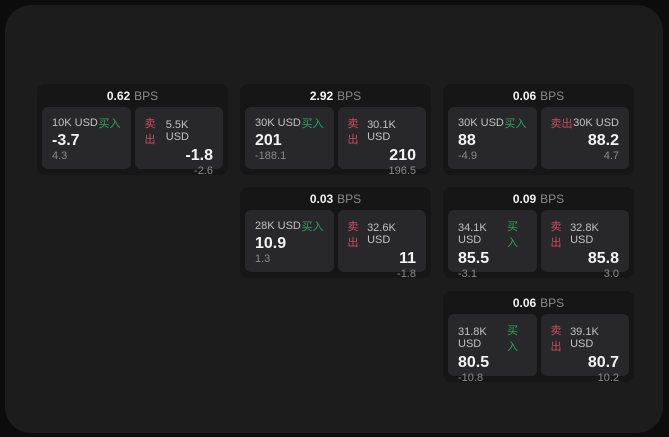 This screenshot has height=437, width=669. What do you see at coordinates (60, 156) in the screenshot?
I see `buy-delta: 4.3` at bounding box center [60, 156].